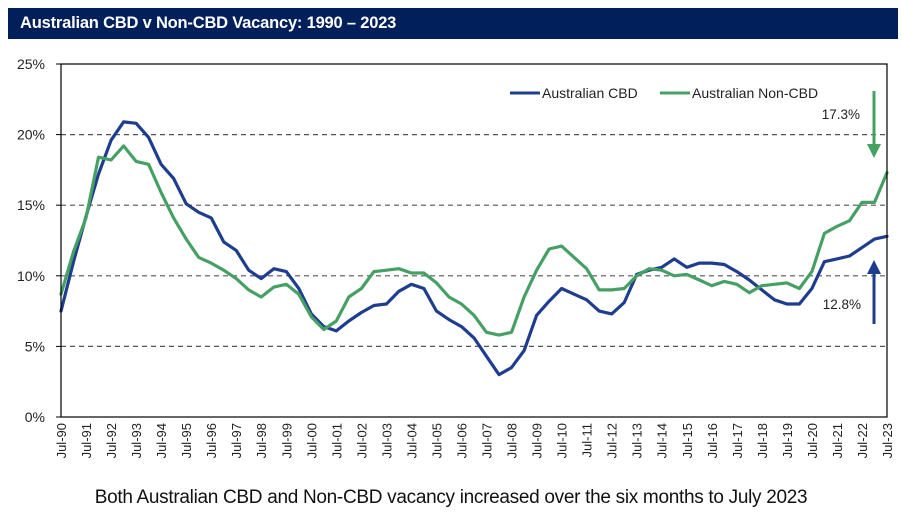  I want to click on x-tick-label: Jul-20, so click(812, 440).